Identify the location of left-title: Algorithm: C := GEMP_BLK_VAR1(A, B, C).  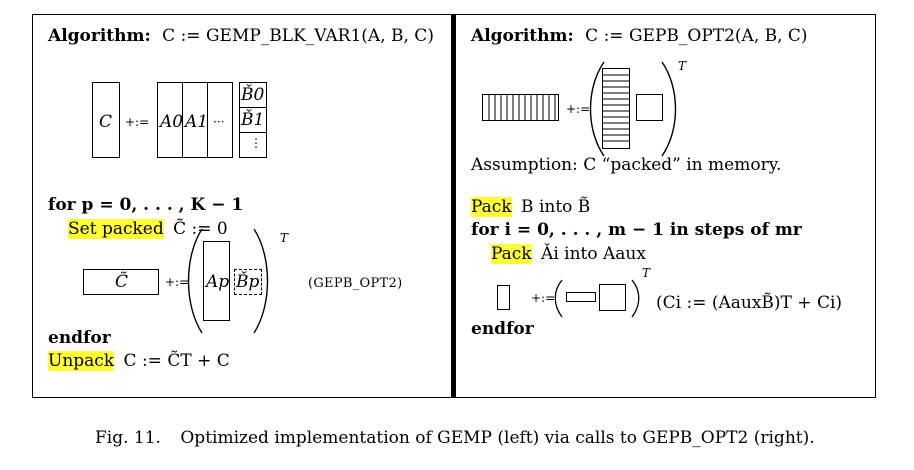
(241, 36).